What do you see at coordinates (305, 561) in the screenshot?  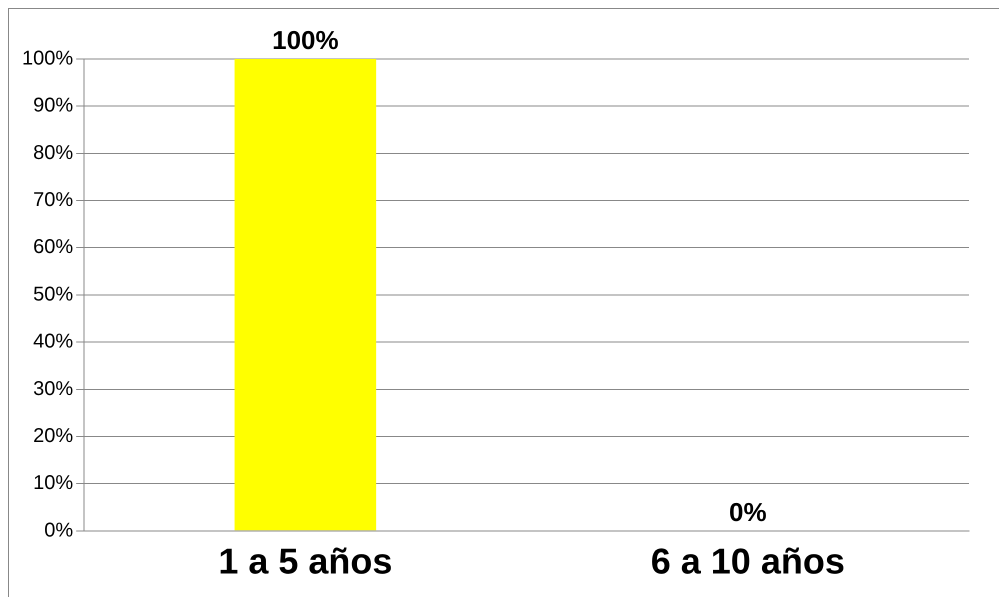 I see `x-tick-label: 1 a 5 años` at bounding box center [305, 561].